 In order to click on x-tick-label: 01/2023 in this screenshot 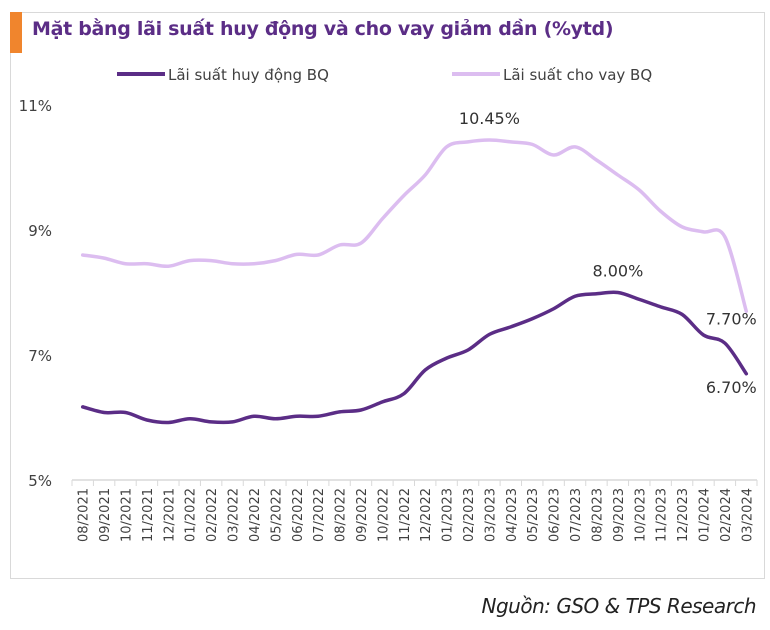, I will do `click(448, 515)`.